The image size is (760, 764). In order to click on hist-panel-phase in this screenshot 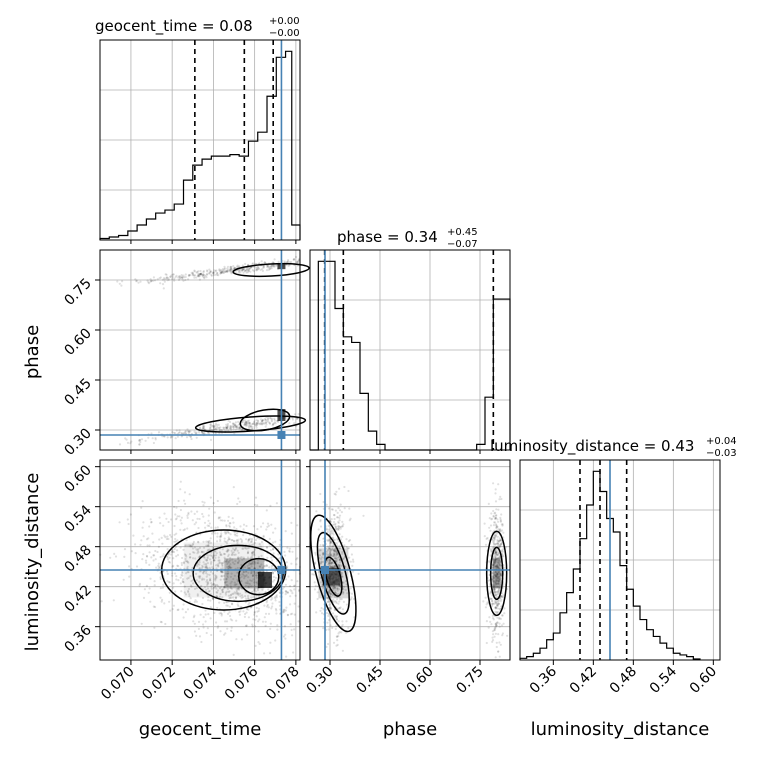, I will do `click(410, 350)`.